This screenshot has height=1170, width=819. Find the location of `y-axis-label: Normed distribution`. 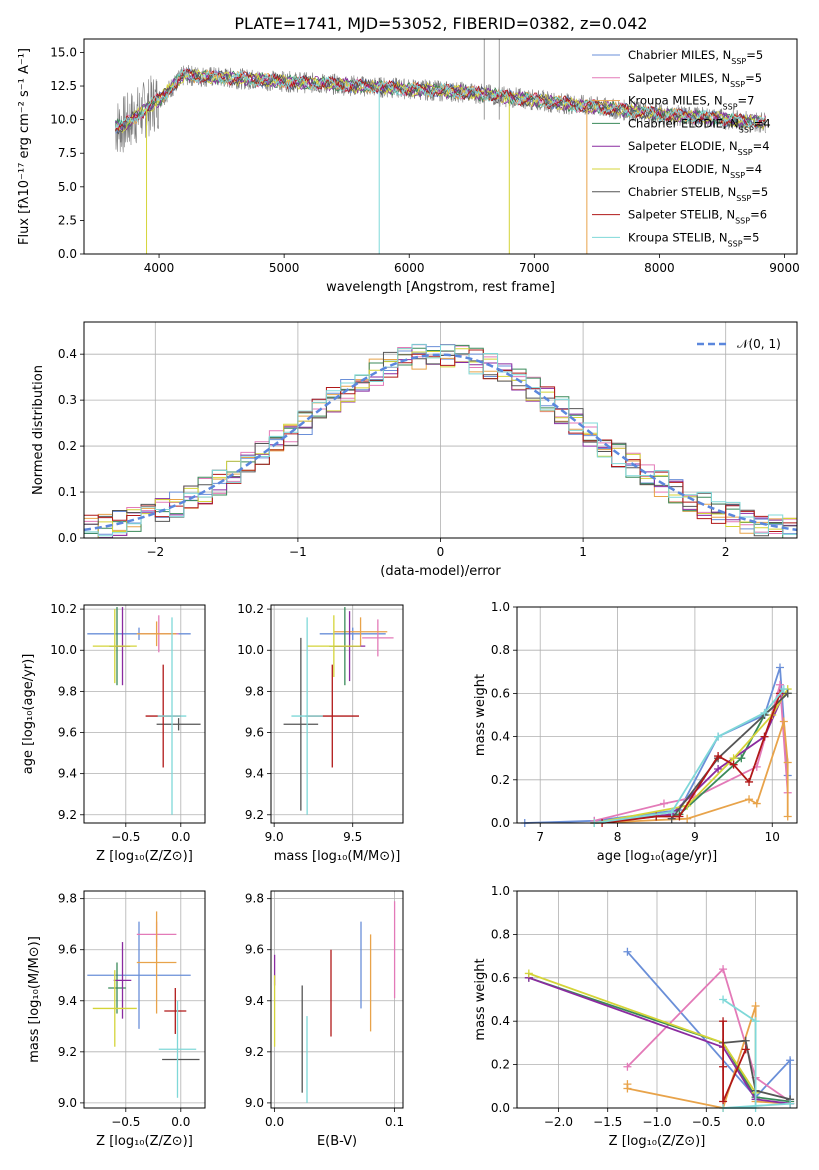

y-axis-label: Normed distribution is located at coordinates (38, 430).